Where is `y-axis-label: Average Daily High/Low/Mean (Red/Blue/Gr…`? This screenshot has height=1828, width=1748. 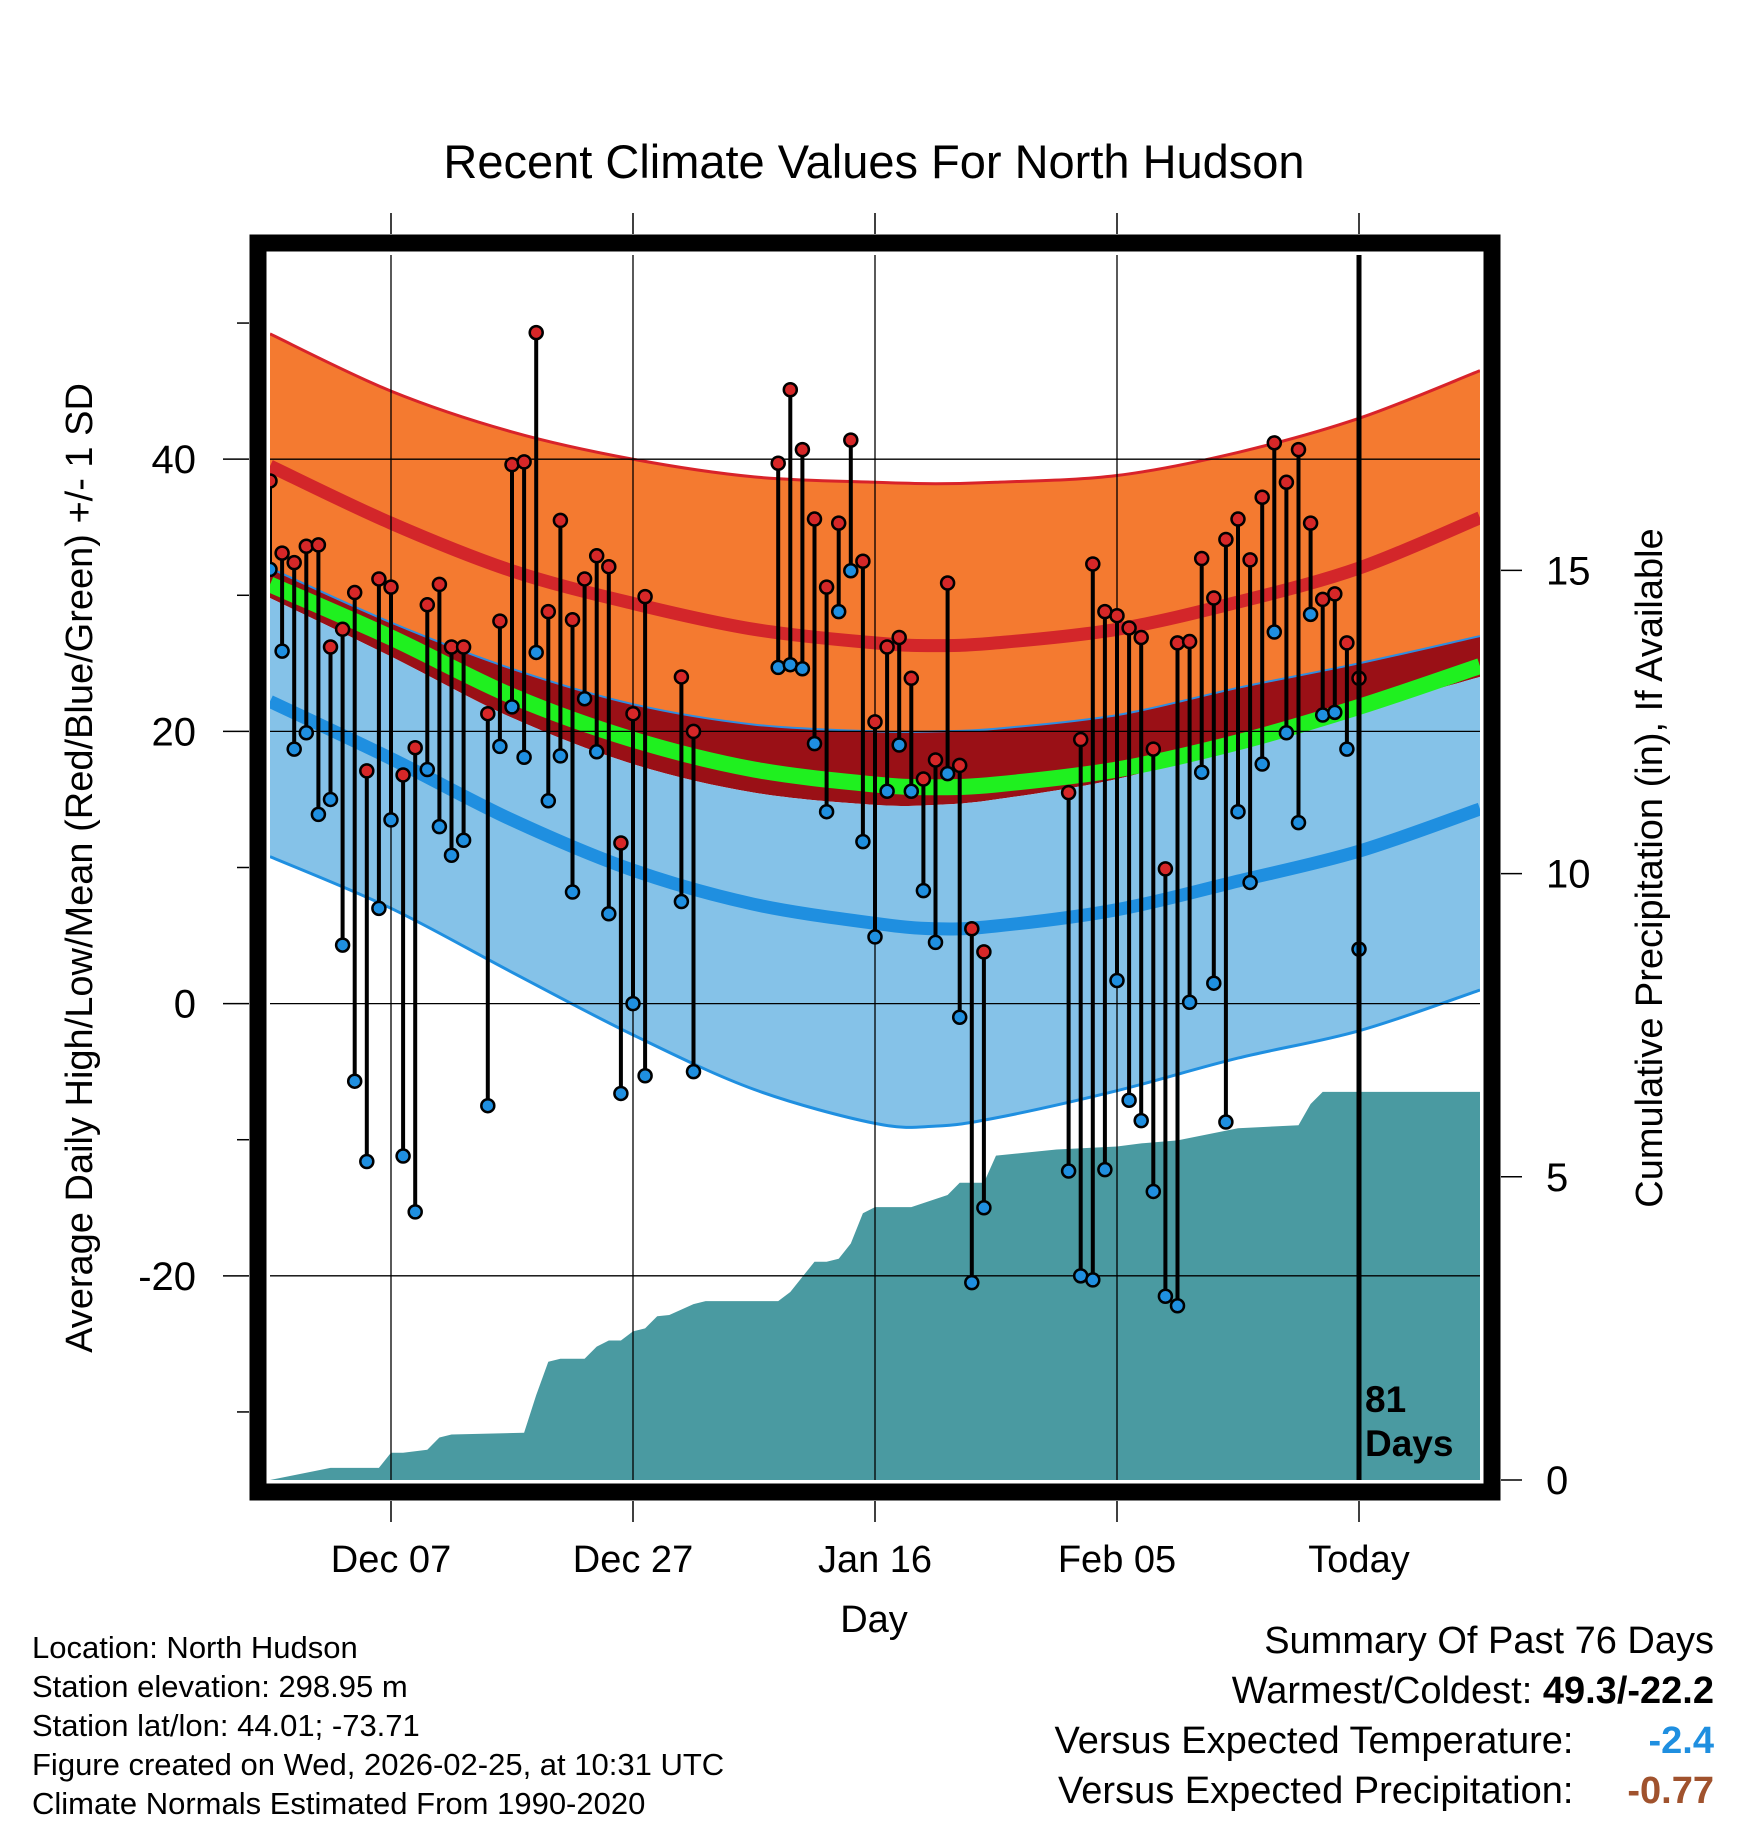 y-axis-label: Average Daily High/Low/Mean (Red/Blue/Gr… is located at coordinates (80, 868).